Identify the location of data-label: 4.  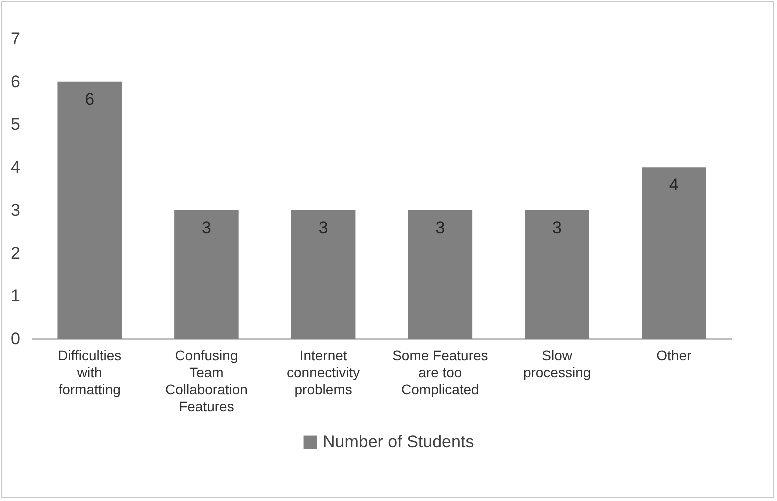
(674, 185).